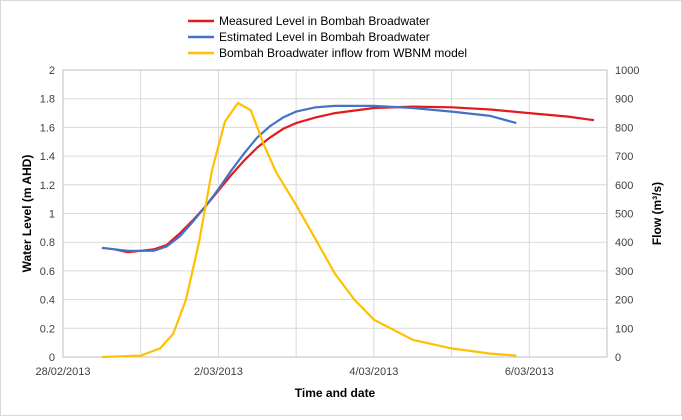 Image resolution: width=682 pixels, height=420 pixels. What do you see at coordinates (47, 272) in the screenshot?
I see `y-tick-label: 0.6` at bounding box center [47, 272].